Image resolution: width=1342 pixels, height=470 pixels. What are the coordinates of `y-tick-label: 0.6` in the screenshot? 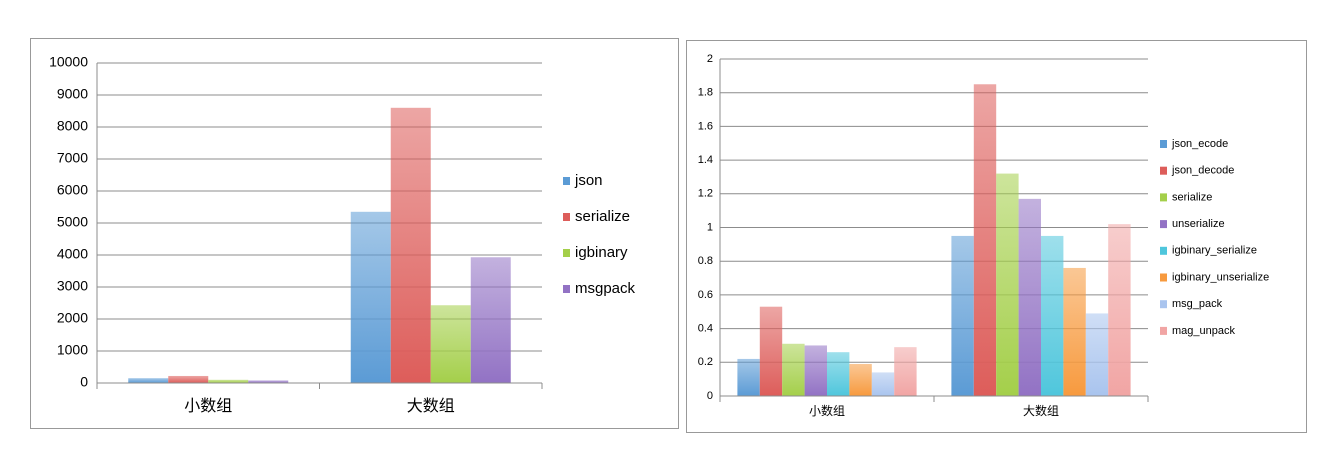 It's located at (705, 295).